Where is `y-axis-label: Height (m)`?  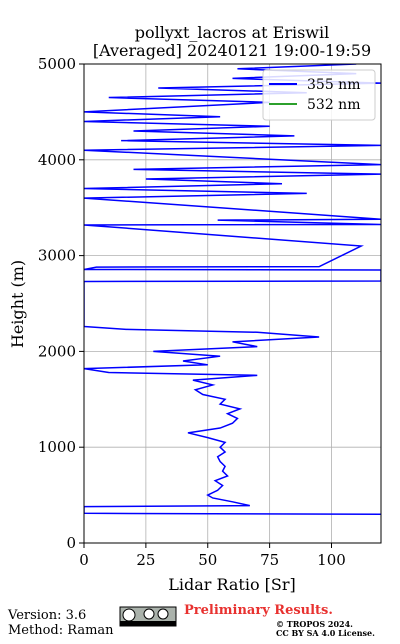
y-axis-label: Height (m) is located at coordinates (17, 304).